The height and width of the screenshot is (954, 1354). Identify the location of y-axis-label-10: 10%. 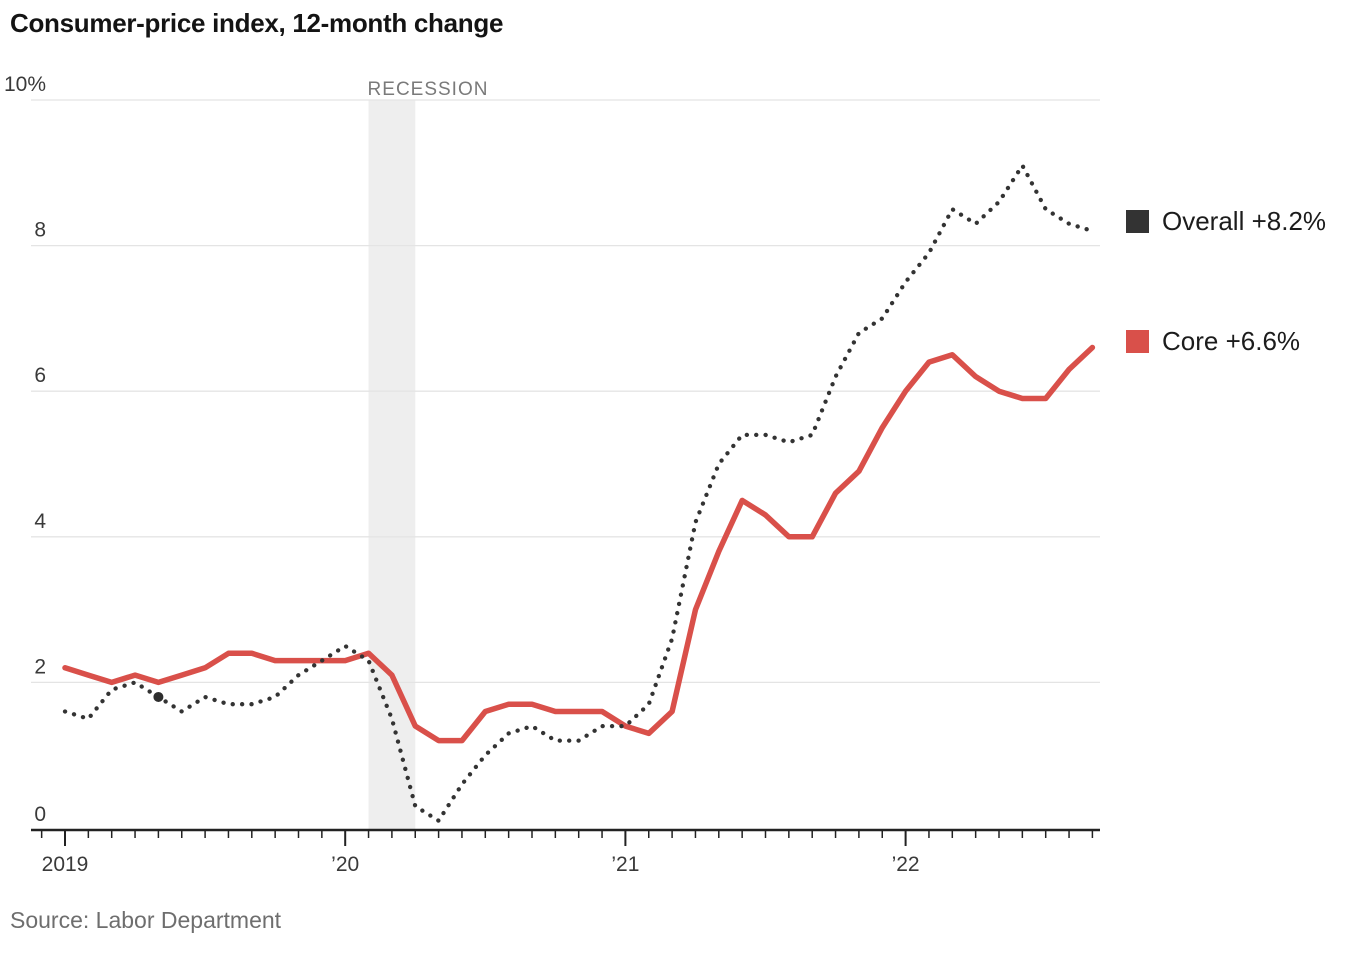
(25, 84).